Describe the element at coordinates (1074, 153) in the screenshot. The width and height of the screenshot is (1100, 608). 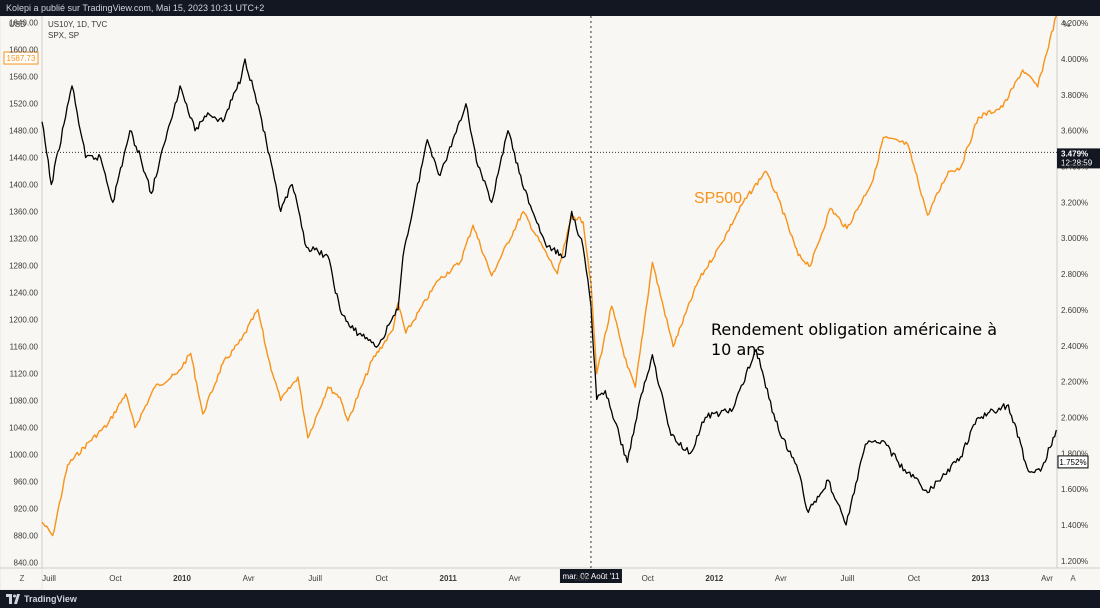
I see `crosshair-price-label: 3.479%` at that location.